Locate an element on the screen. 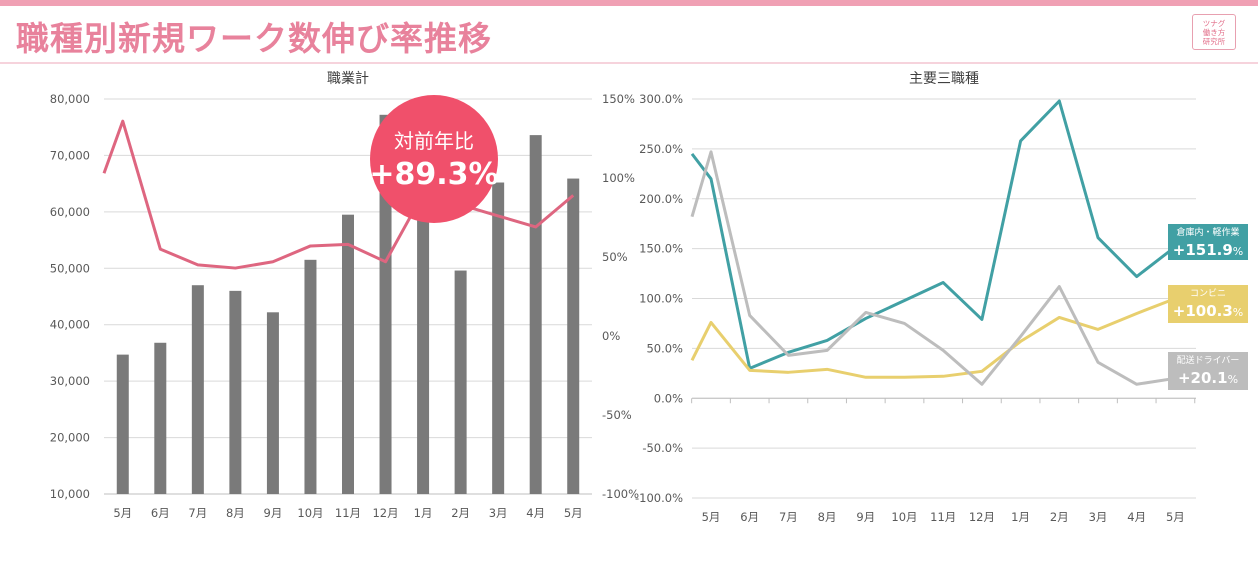 The height and width of the screenshot is (588, 1258). label-value: +100.3% is located at coordinates (1208, 311).